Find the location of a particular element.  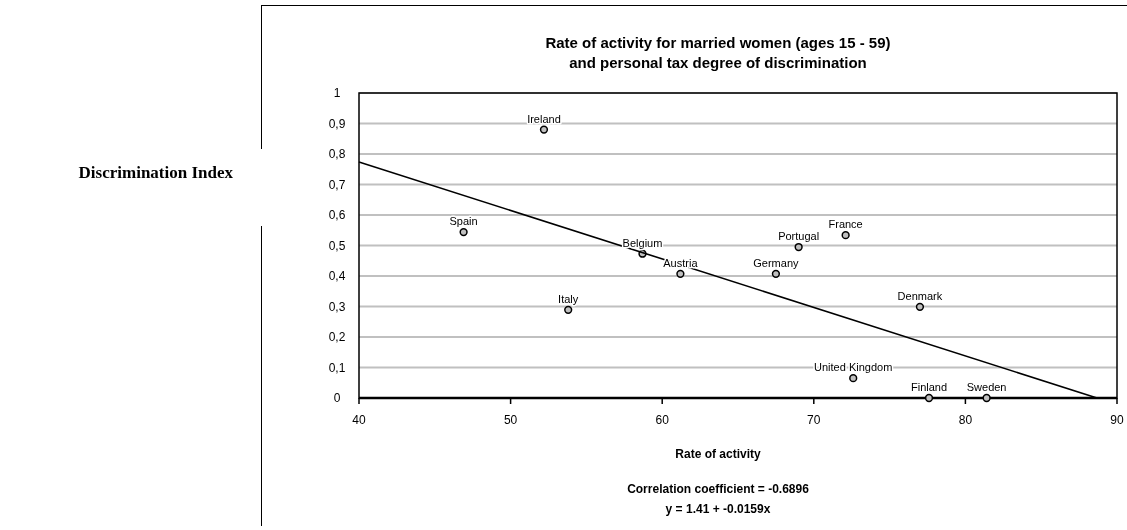

annotation: Finland is located at coordinates (929, 387).